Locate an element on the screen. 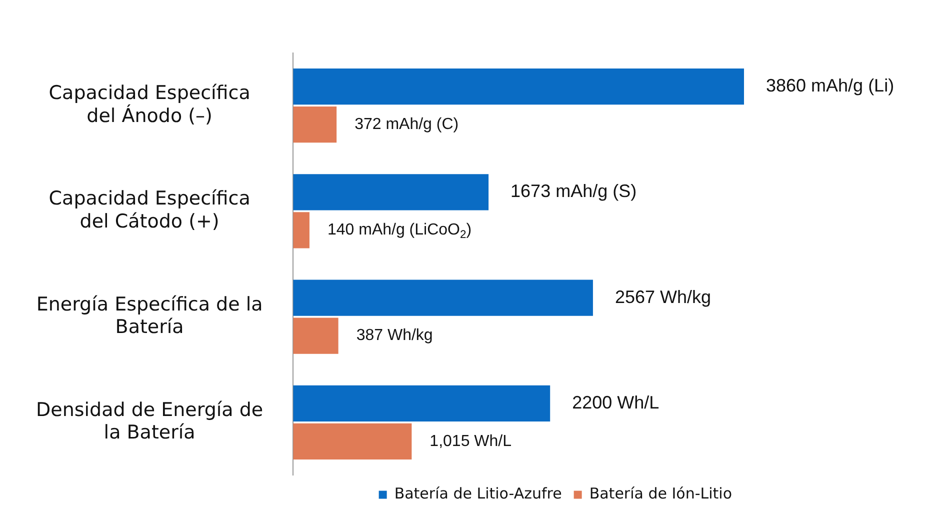 The image size is (934, 528). data-label: 1673 mAh/g (S) is located at coordinates (573, 191).